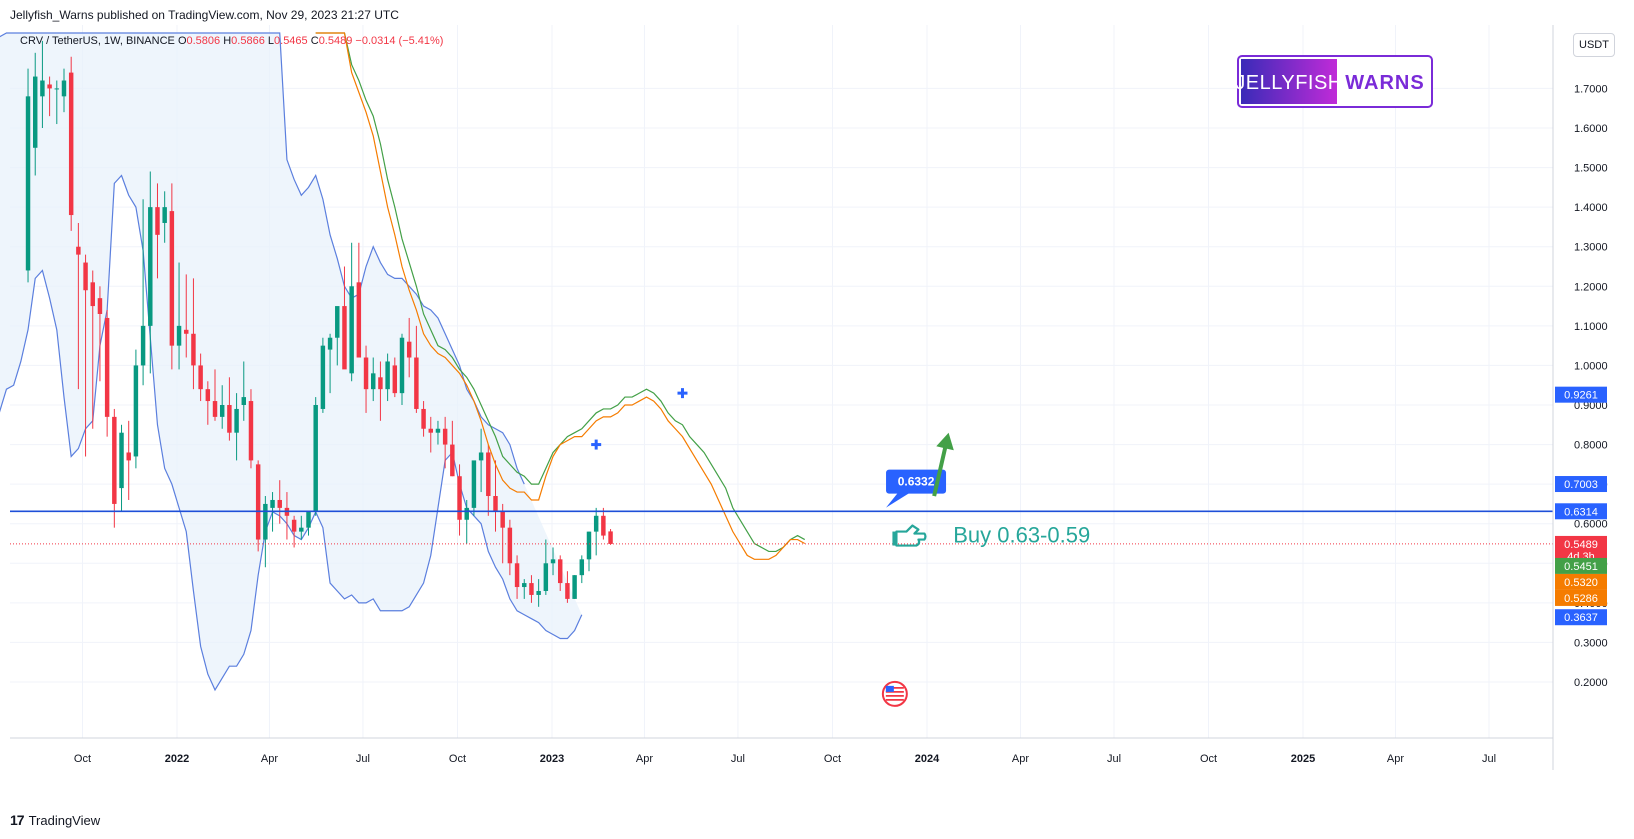 This screenshot has width=1634, height=839. Describe the element at coordinates (1581, 545) in the screenshot. I see `price-tag-label: 0.5489` at that location.